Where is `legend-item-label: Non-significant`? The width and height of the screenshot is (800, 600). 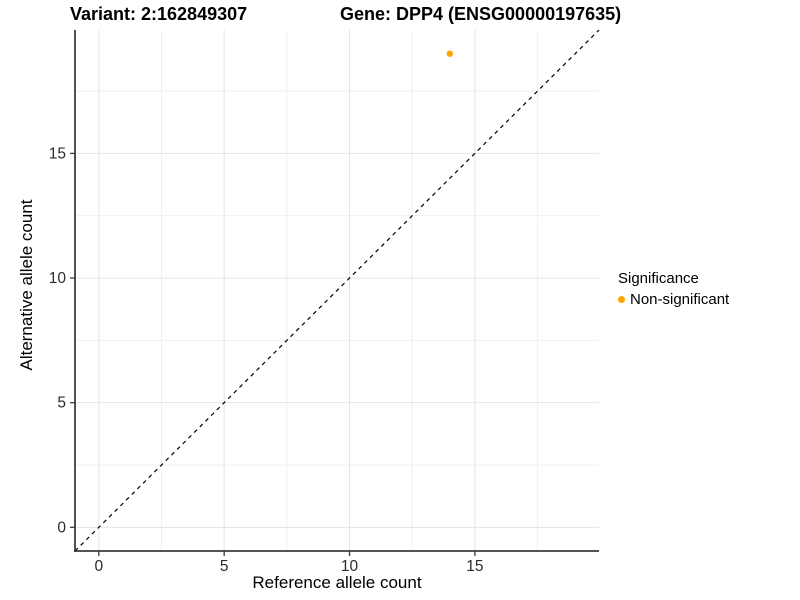
legend-item-label: Non-significant is located at coordinates (680, 299).